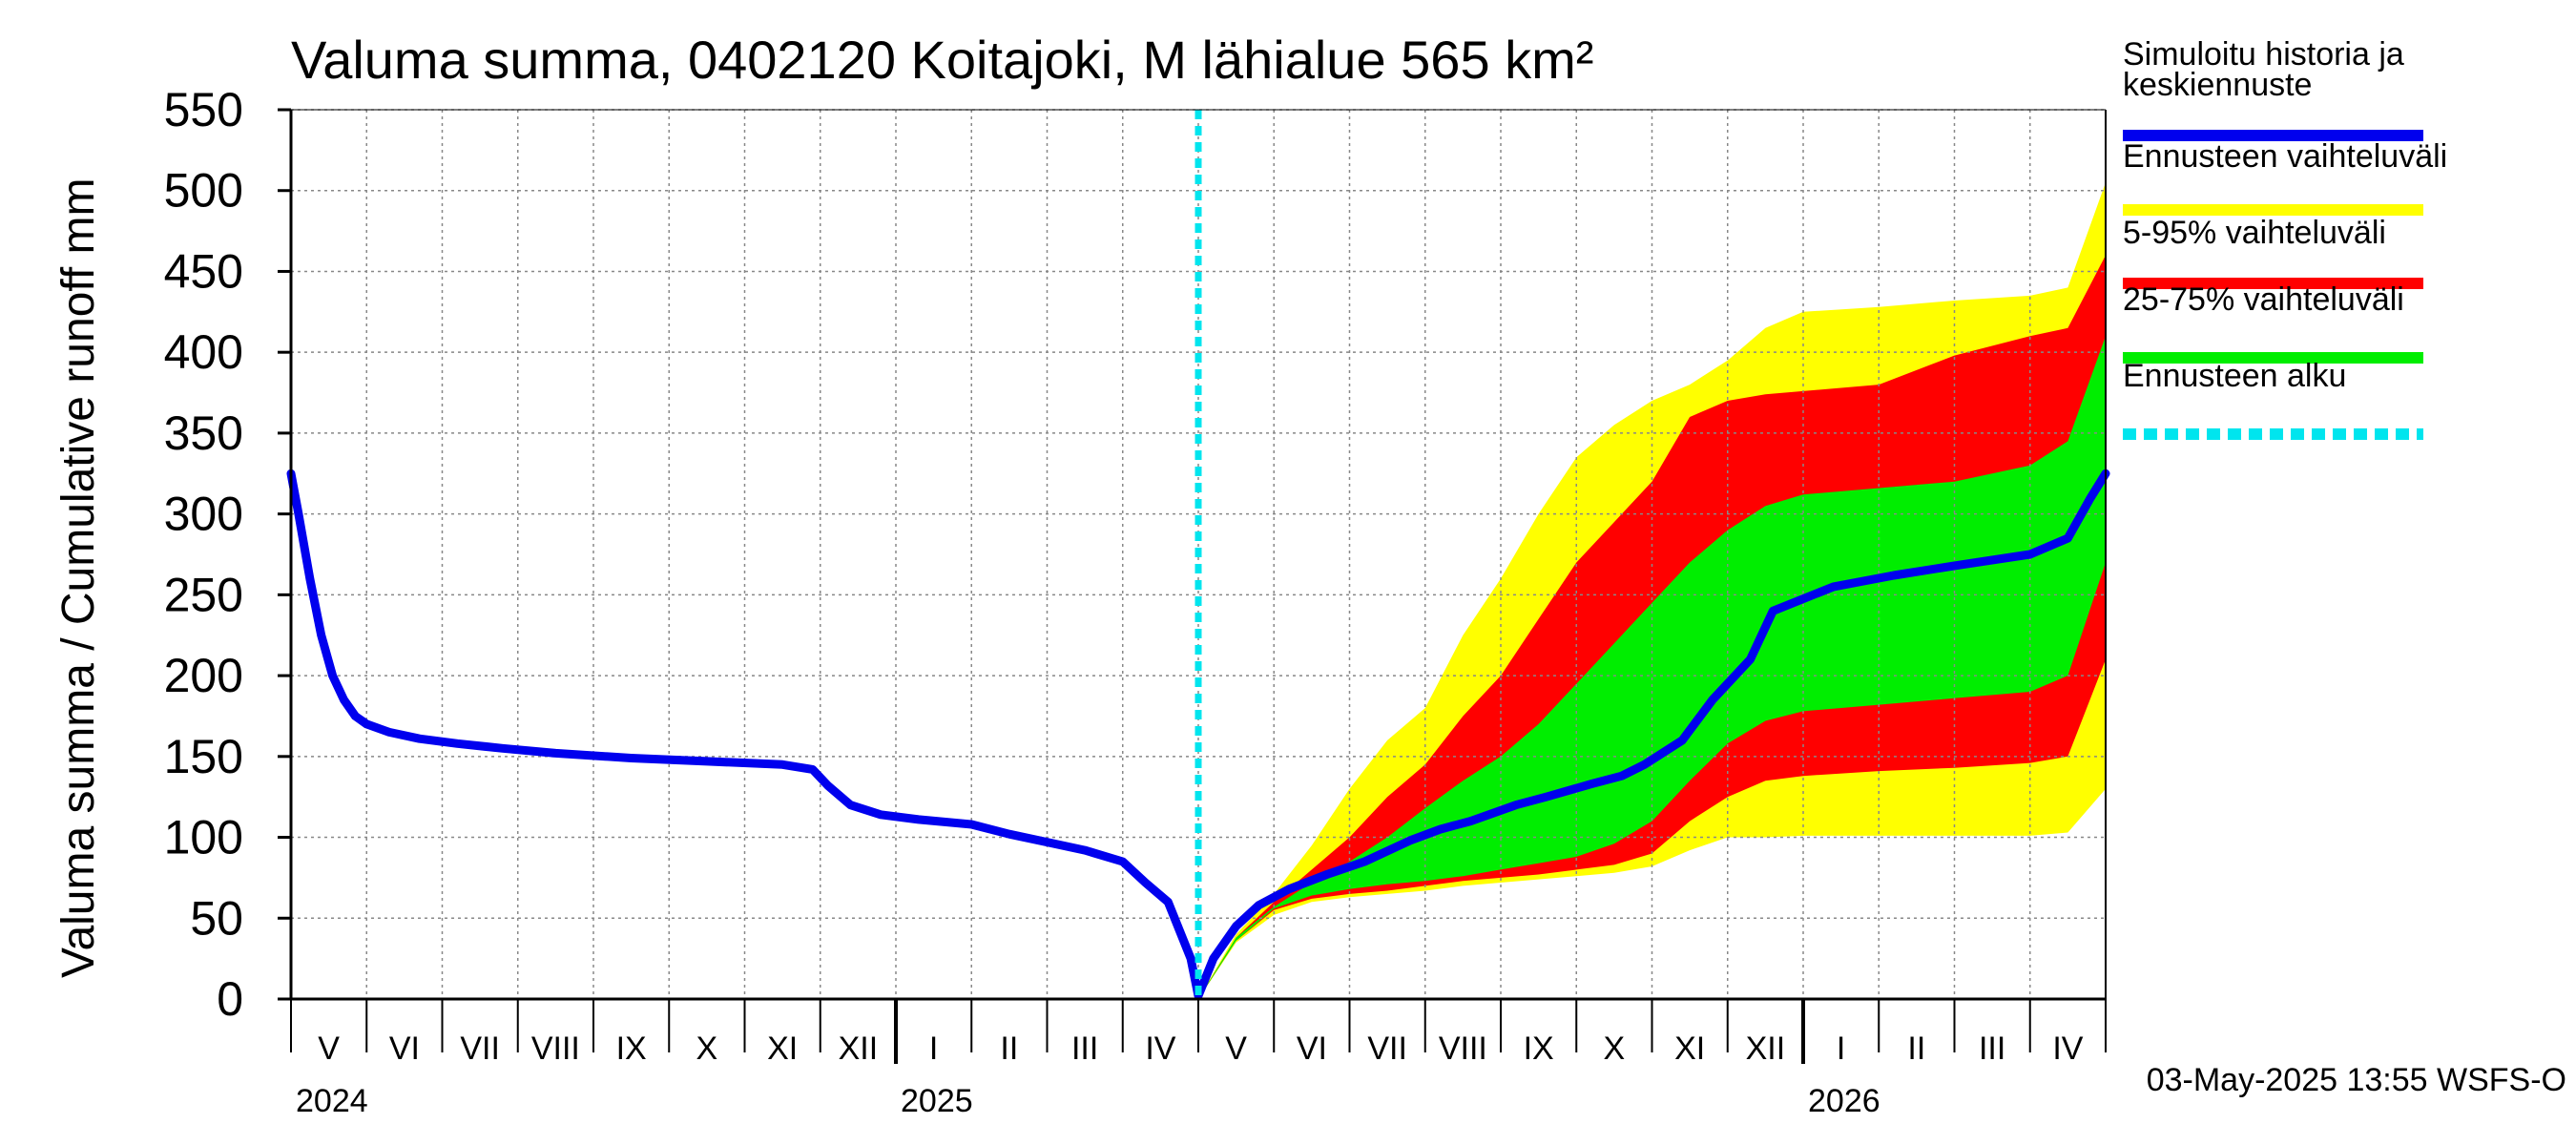 The image size is (2576, 1145). I want to click on y-tick-label-450: 450, so click(203, 271).